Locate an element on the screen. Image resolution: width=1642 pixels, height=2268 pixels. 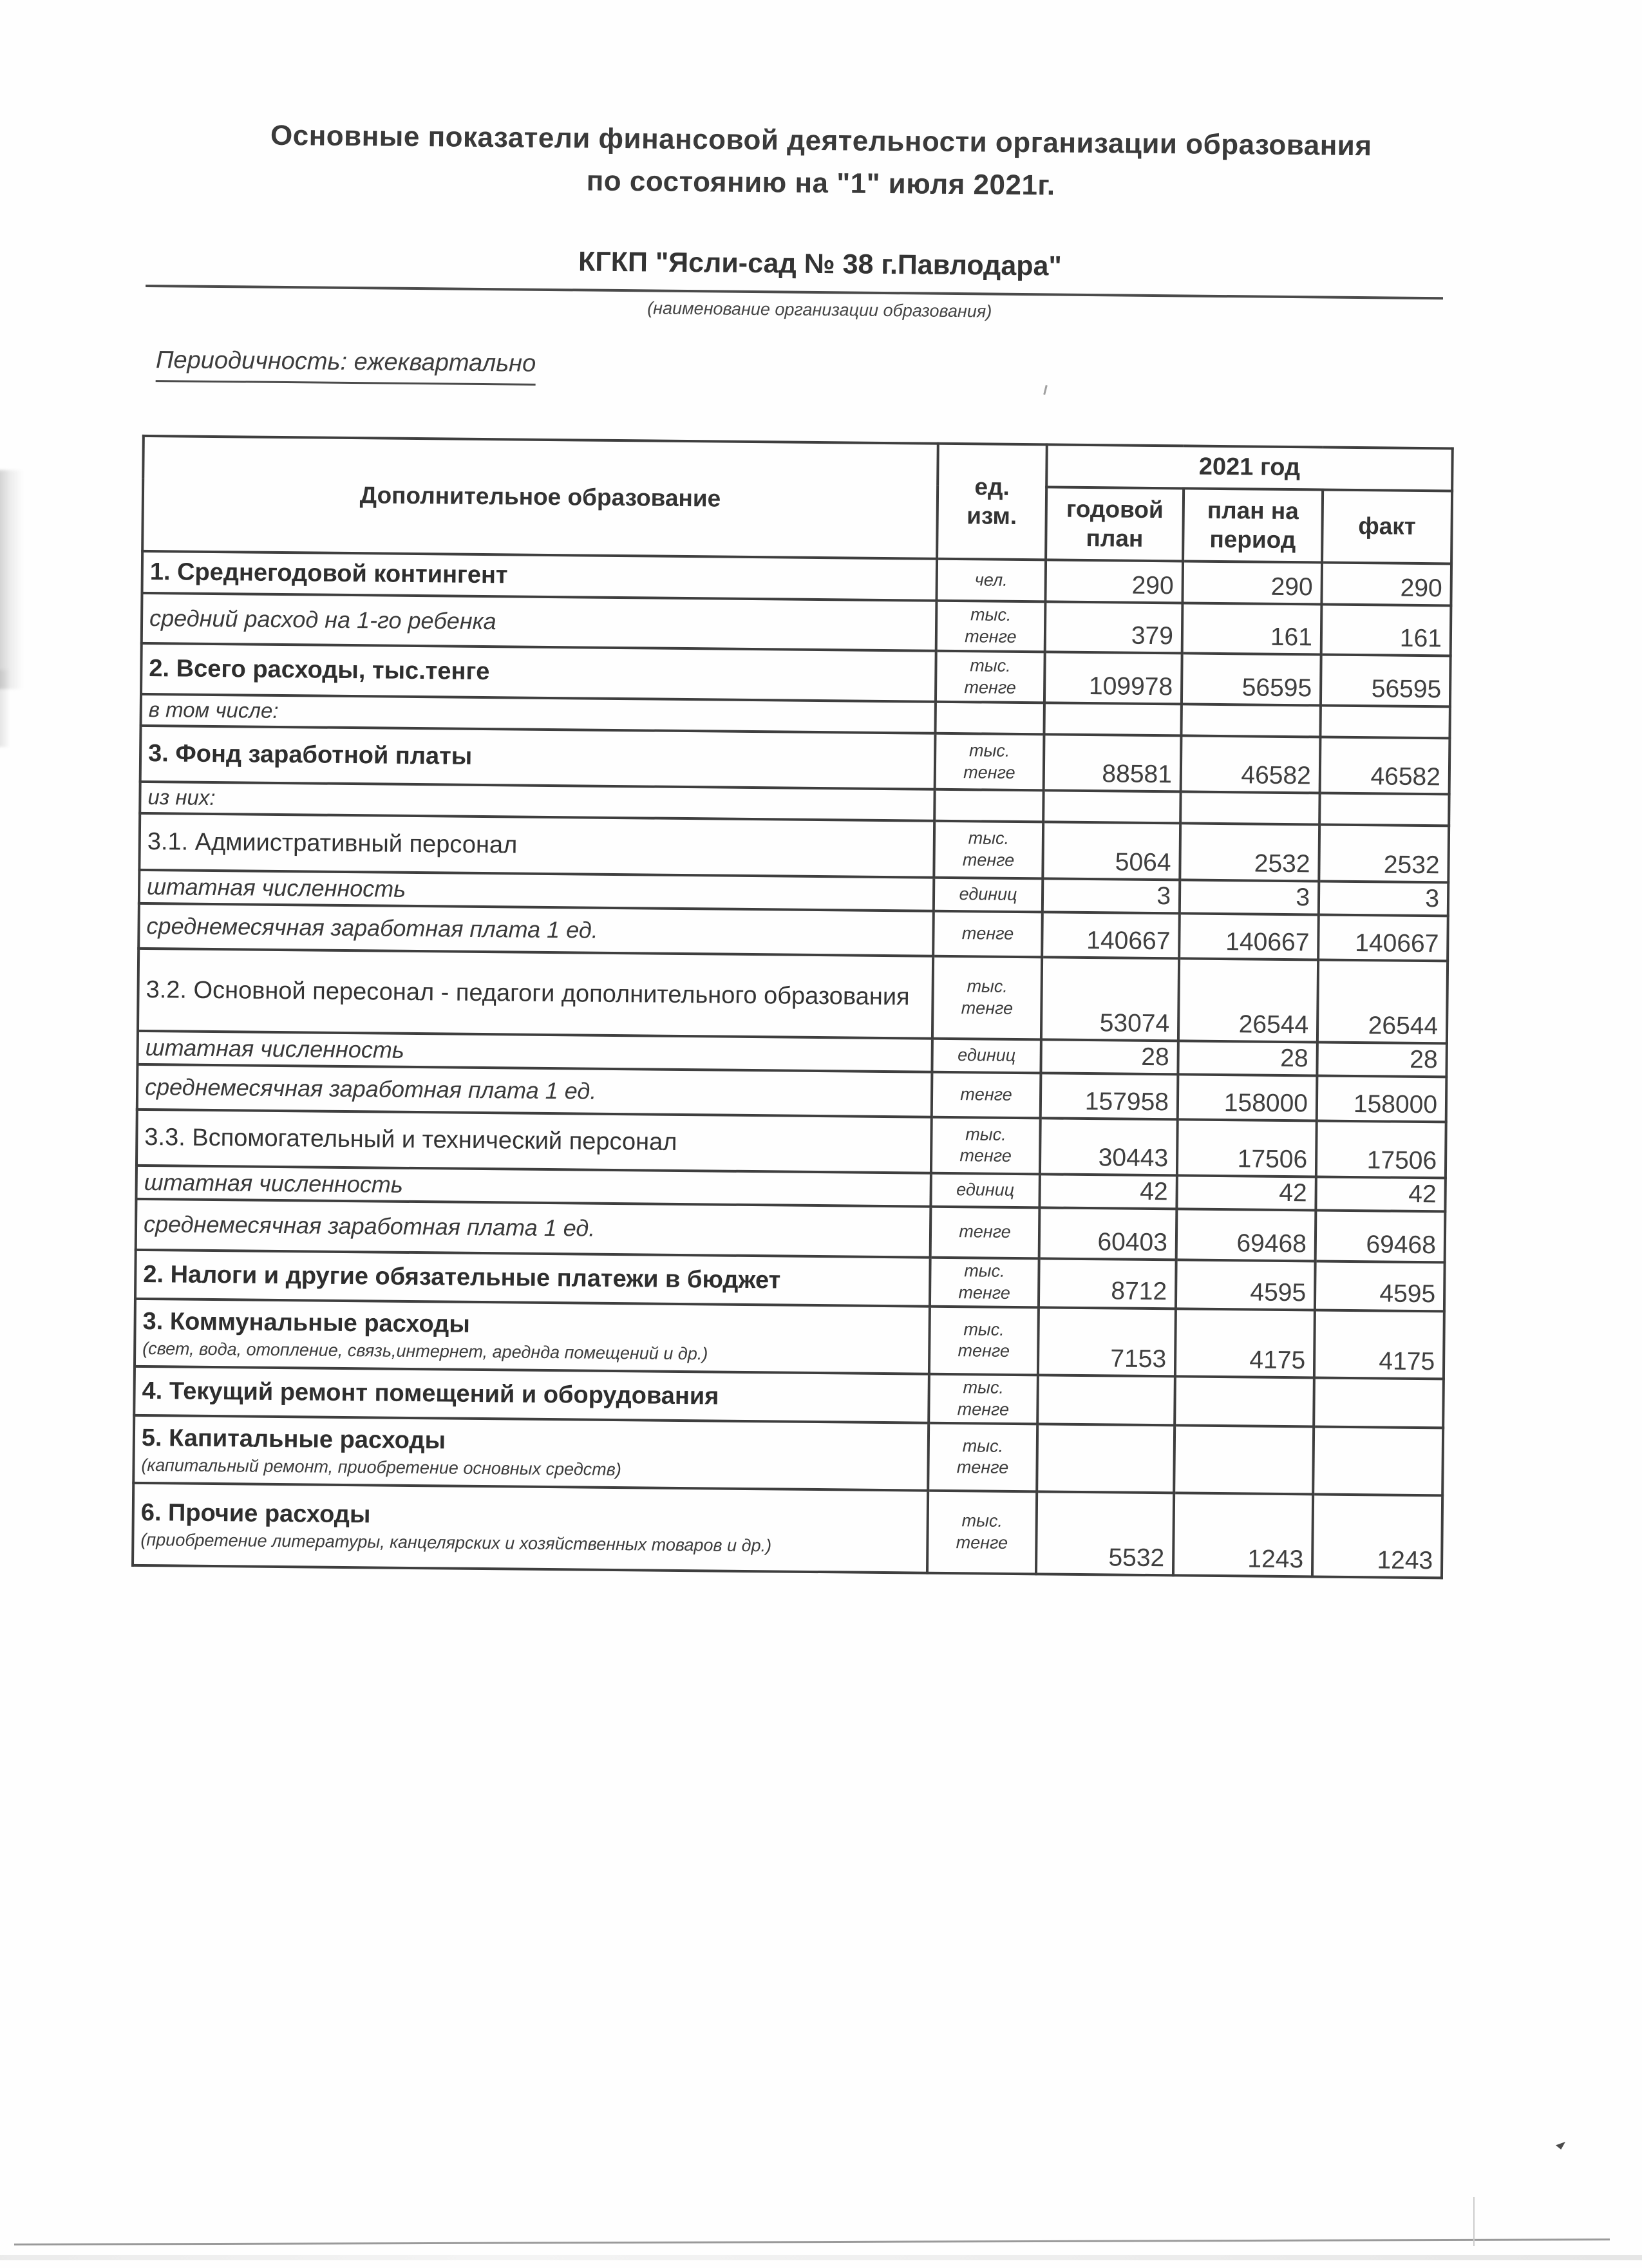
organization-name: КГКП "Ясли-сад № 38 г.Павлодара" is located at coordinates (820, 264).